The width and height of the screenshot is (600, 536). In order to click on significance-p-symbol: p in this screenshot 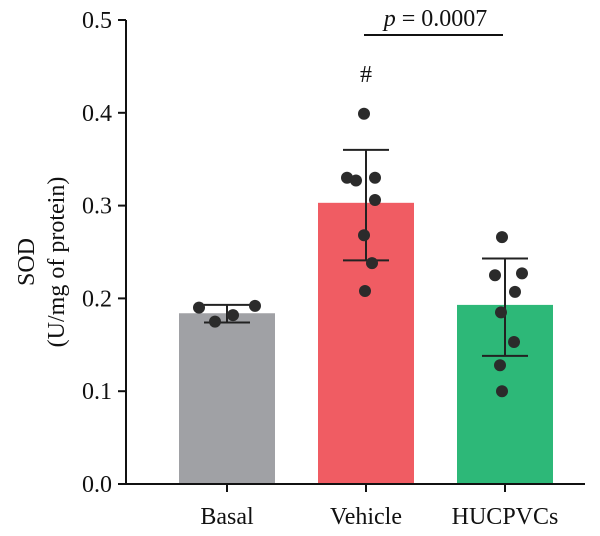, I will do `click(389, 19)`.